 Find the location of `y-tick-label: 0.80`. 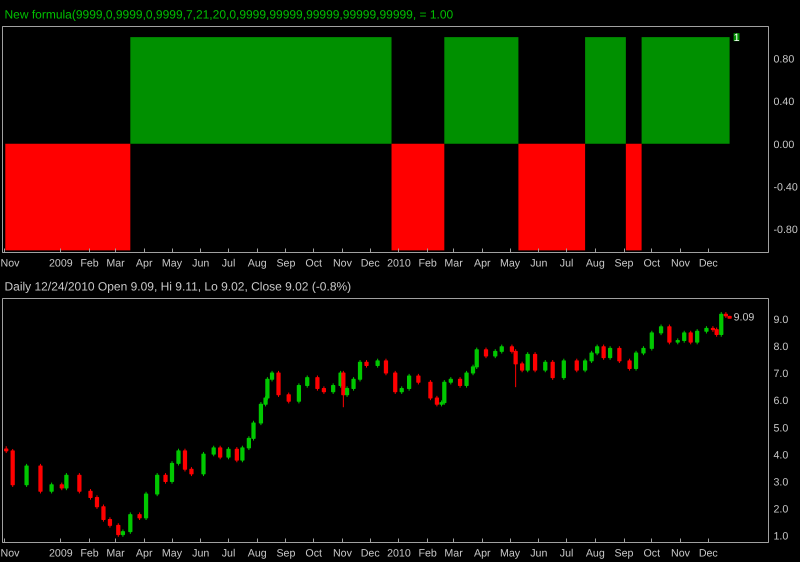

y-tick-label: 0.80 is located at coordinates (784, 59).